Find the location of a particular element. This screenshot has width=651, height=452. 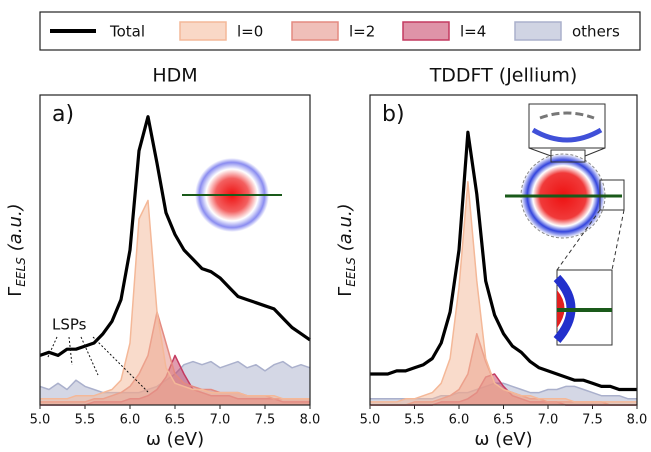

legend-label: l=4 is located at coordinates (473, 32).